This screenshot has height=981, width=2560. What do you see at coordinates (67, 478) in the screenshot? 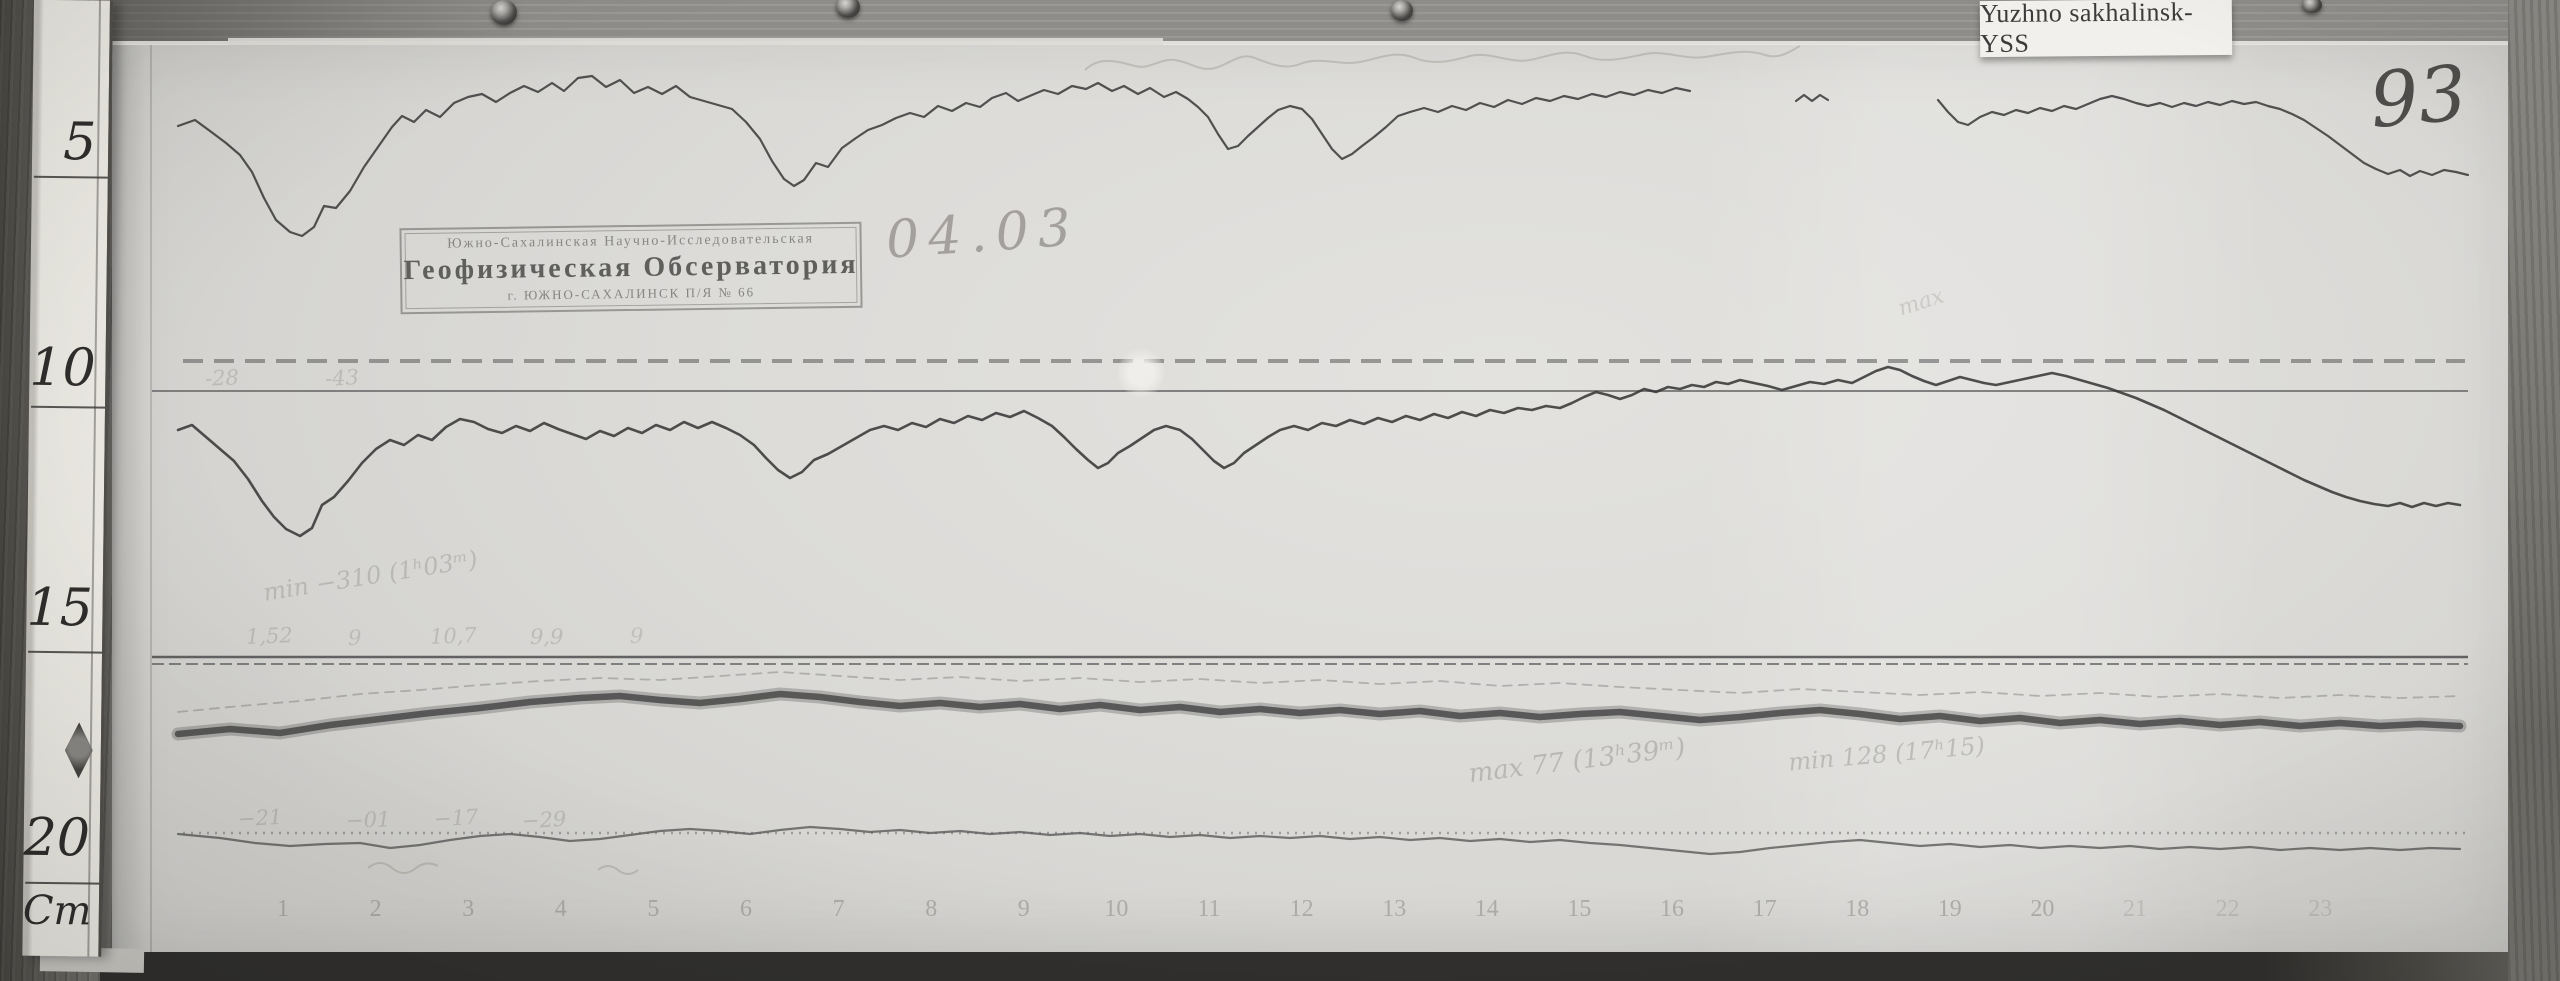
I see `cm-ruler: 5 10 15 20 Cm` at bounding box center [67, 478].